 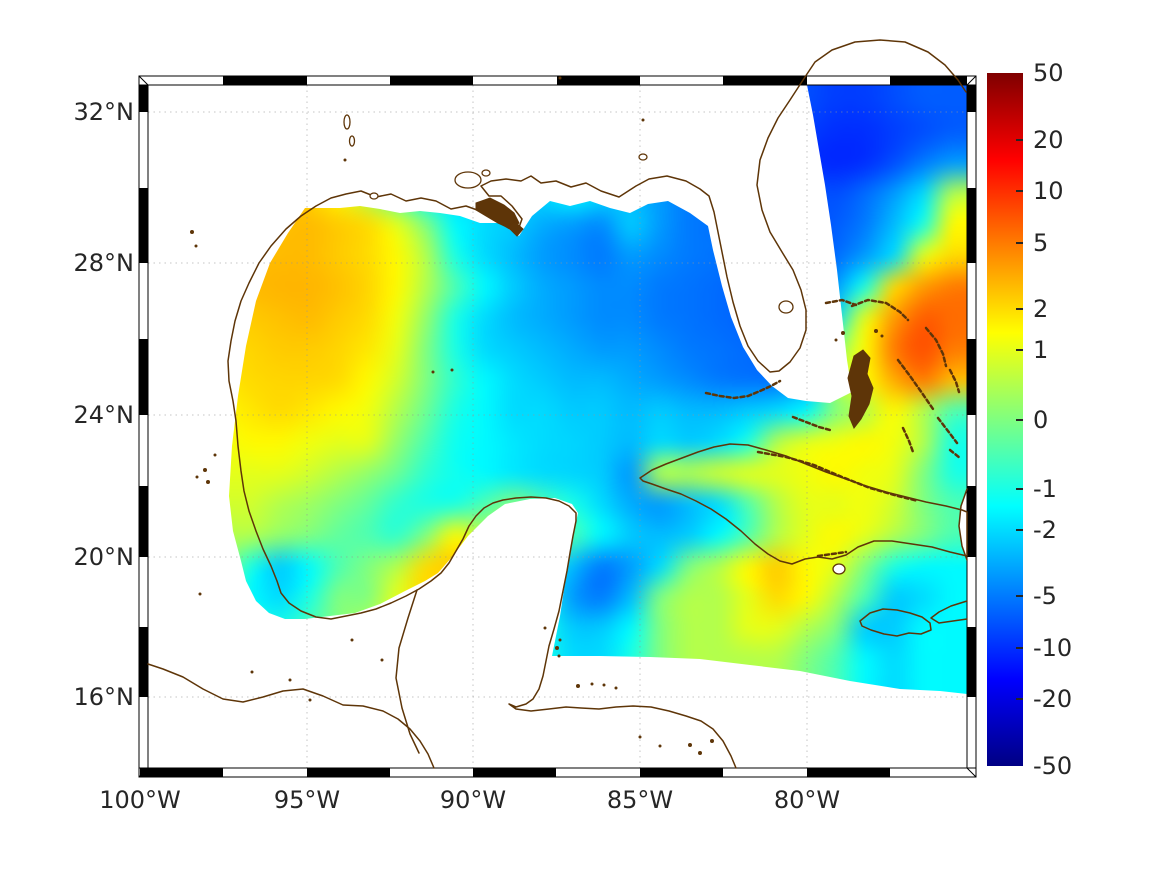 What do you see at coordinates (1045, 596) in the screenshot?
I see `colorbar-tick-label: -5` at bounding box center [1045, 596].